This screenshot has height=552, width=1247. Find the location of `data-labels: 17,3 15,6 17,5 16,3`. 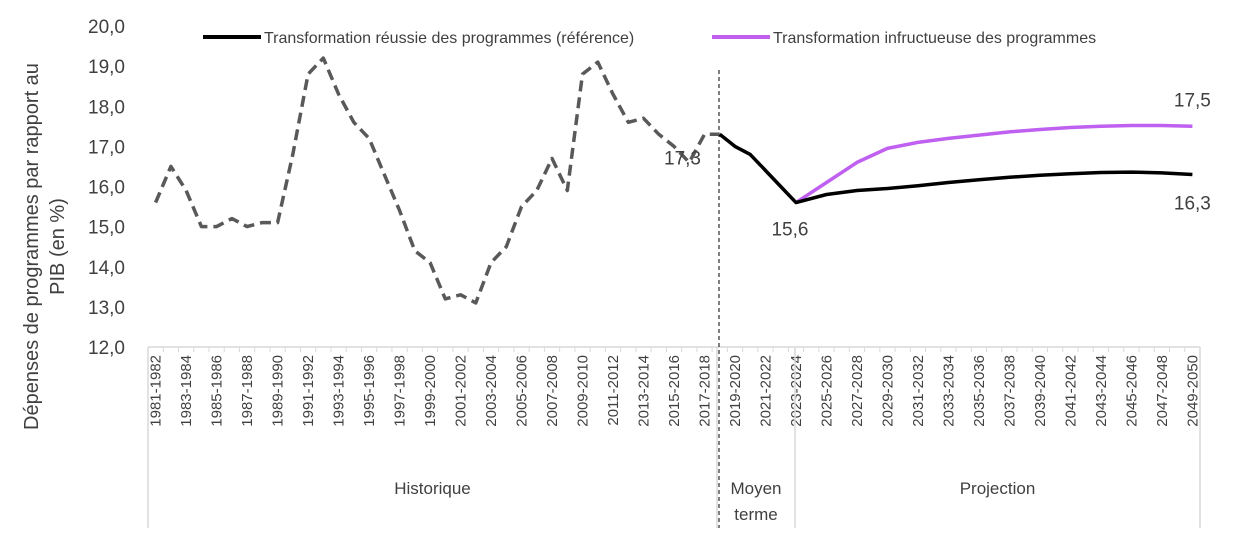

data-labels: 17,3 15,6 17,5 16,3 is located at coordinates (937, 165).